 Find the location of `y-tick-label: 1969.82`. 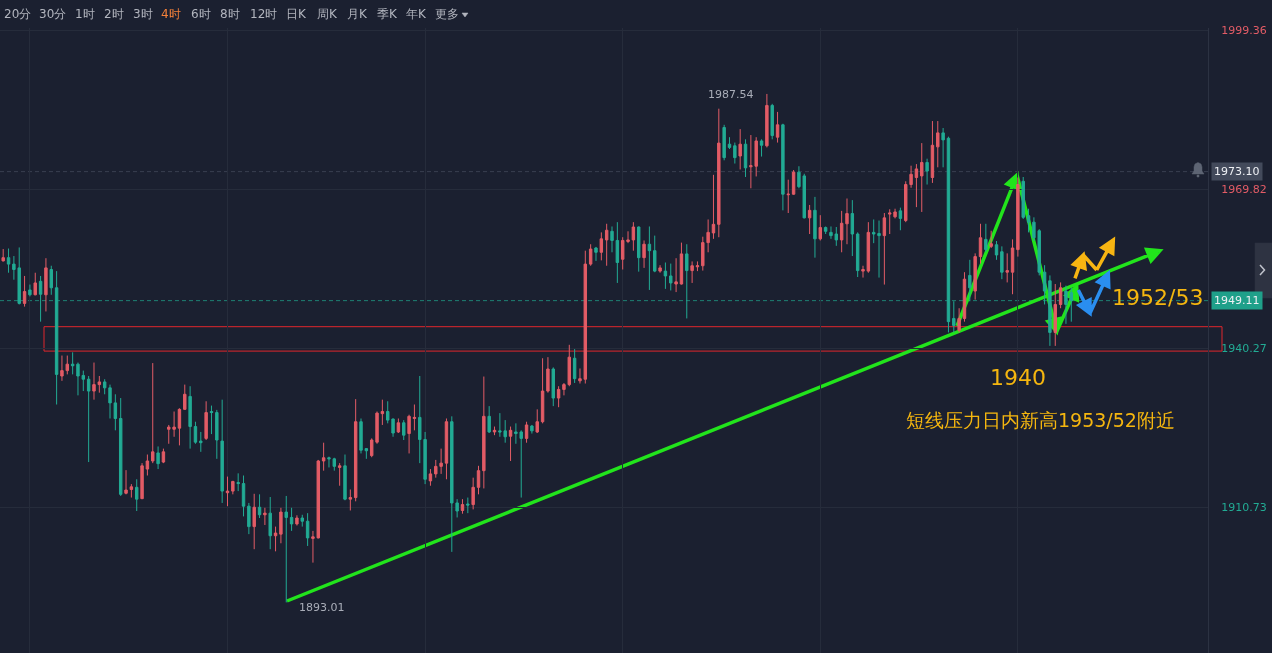

y-tick-label: 1969.82 is located at coordinates (1244, 190).